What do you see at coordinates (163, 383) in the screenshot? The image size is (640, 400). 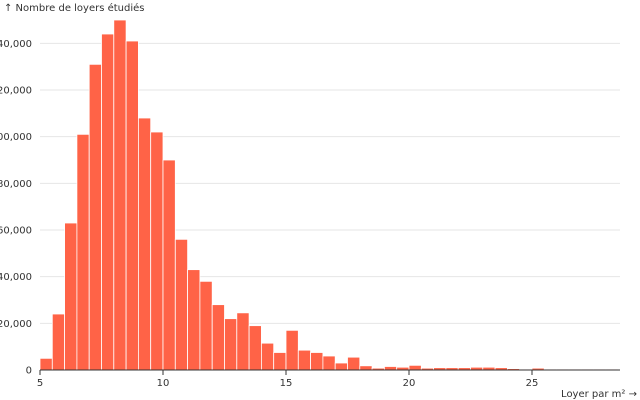 I see `x-tick-label: 10` at bounding box center [163, 383].